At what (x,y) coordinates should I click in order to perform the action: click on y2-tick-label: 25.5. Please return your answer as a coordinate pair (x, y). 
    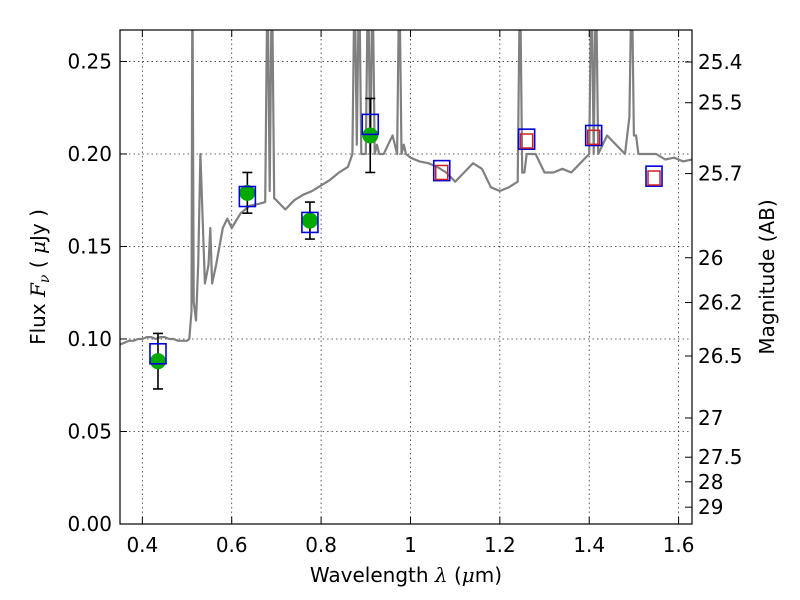
    Looking at the image, I should click on (720, 103).